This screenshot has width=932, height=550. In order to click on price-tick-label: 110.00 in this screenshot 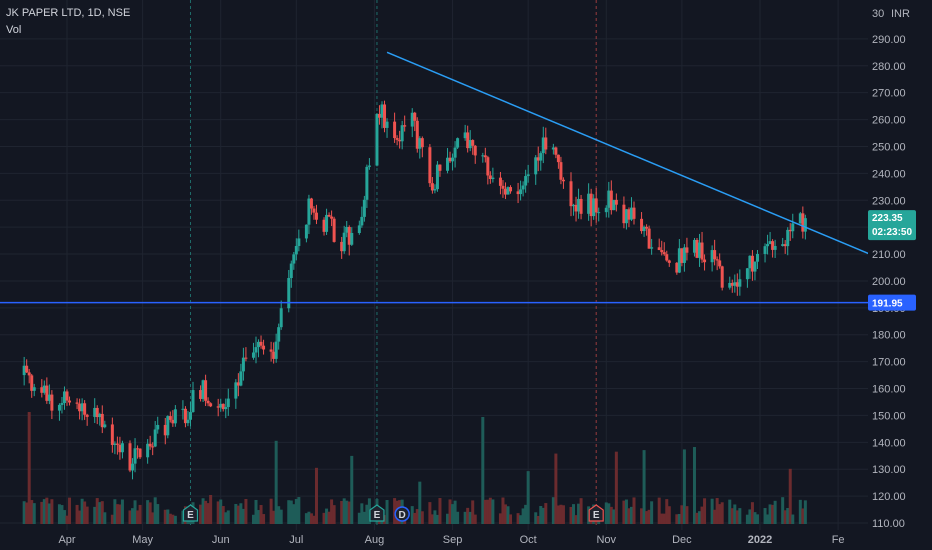, I will do `click(888, 524)`.